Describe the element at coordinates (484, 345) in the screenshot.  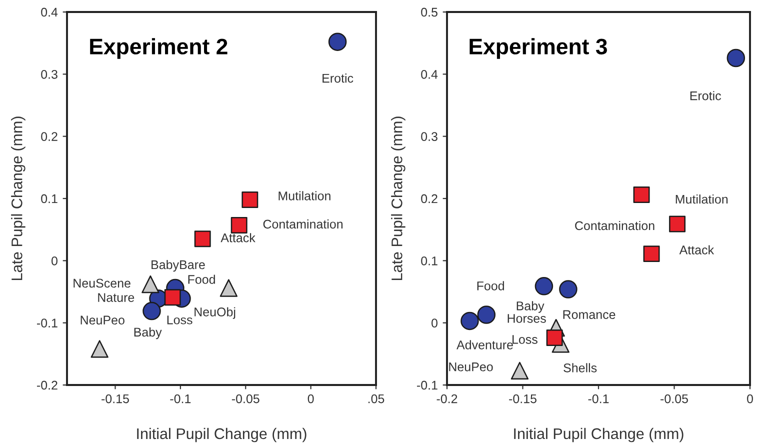
I see `annotation: Adventure` at that location.